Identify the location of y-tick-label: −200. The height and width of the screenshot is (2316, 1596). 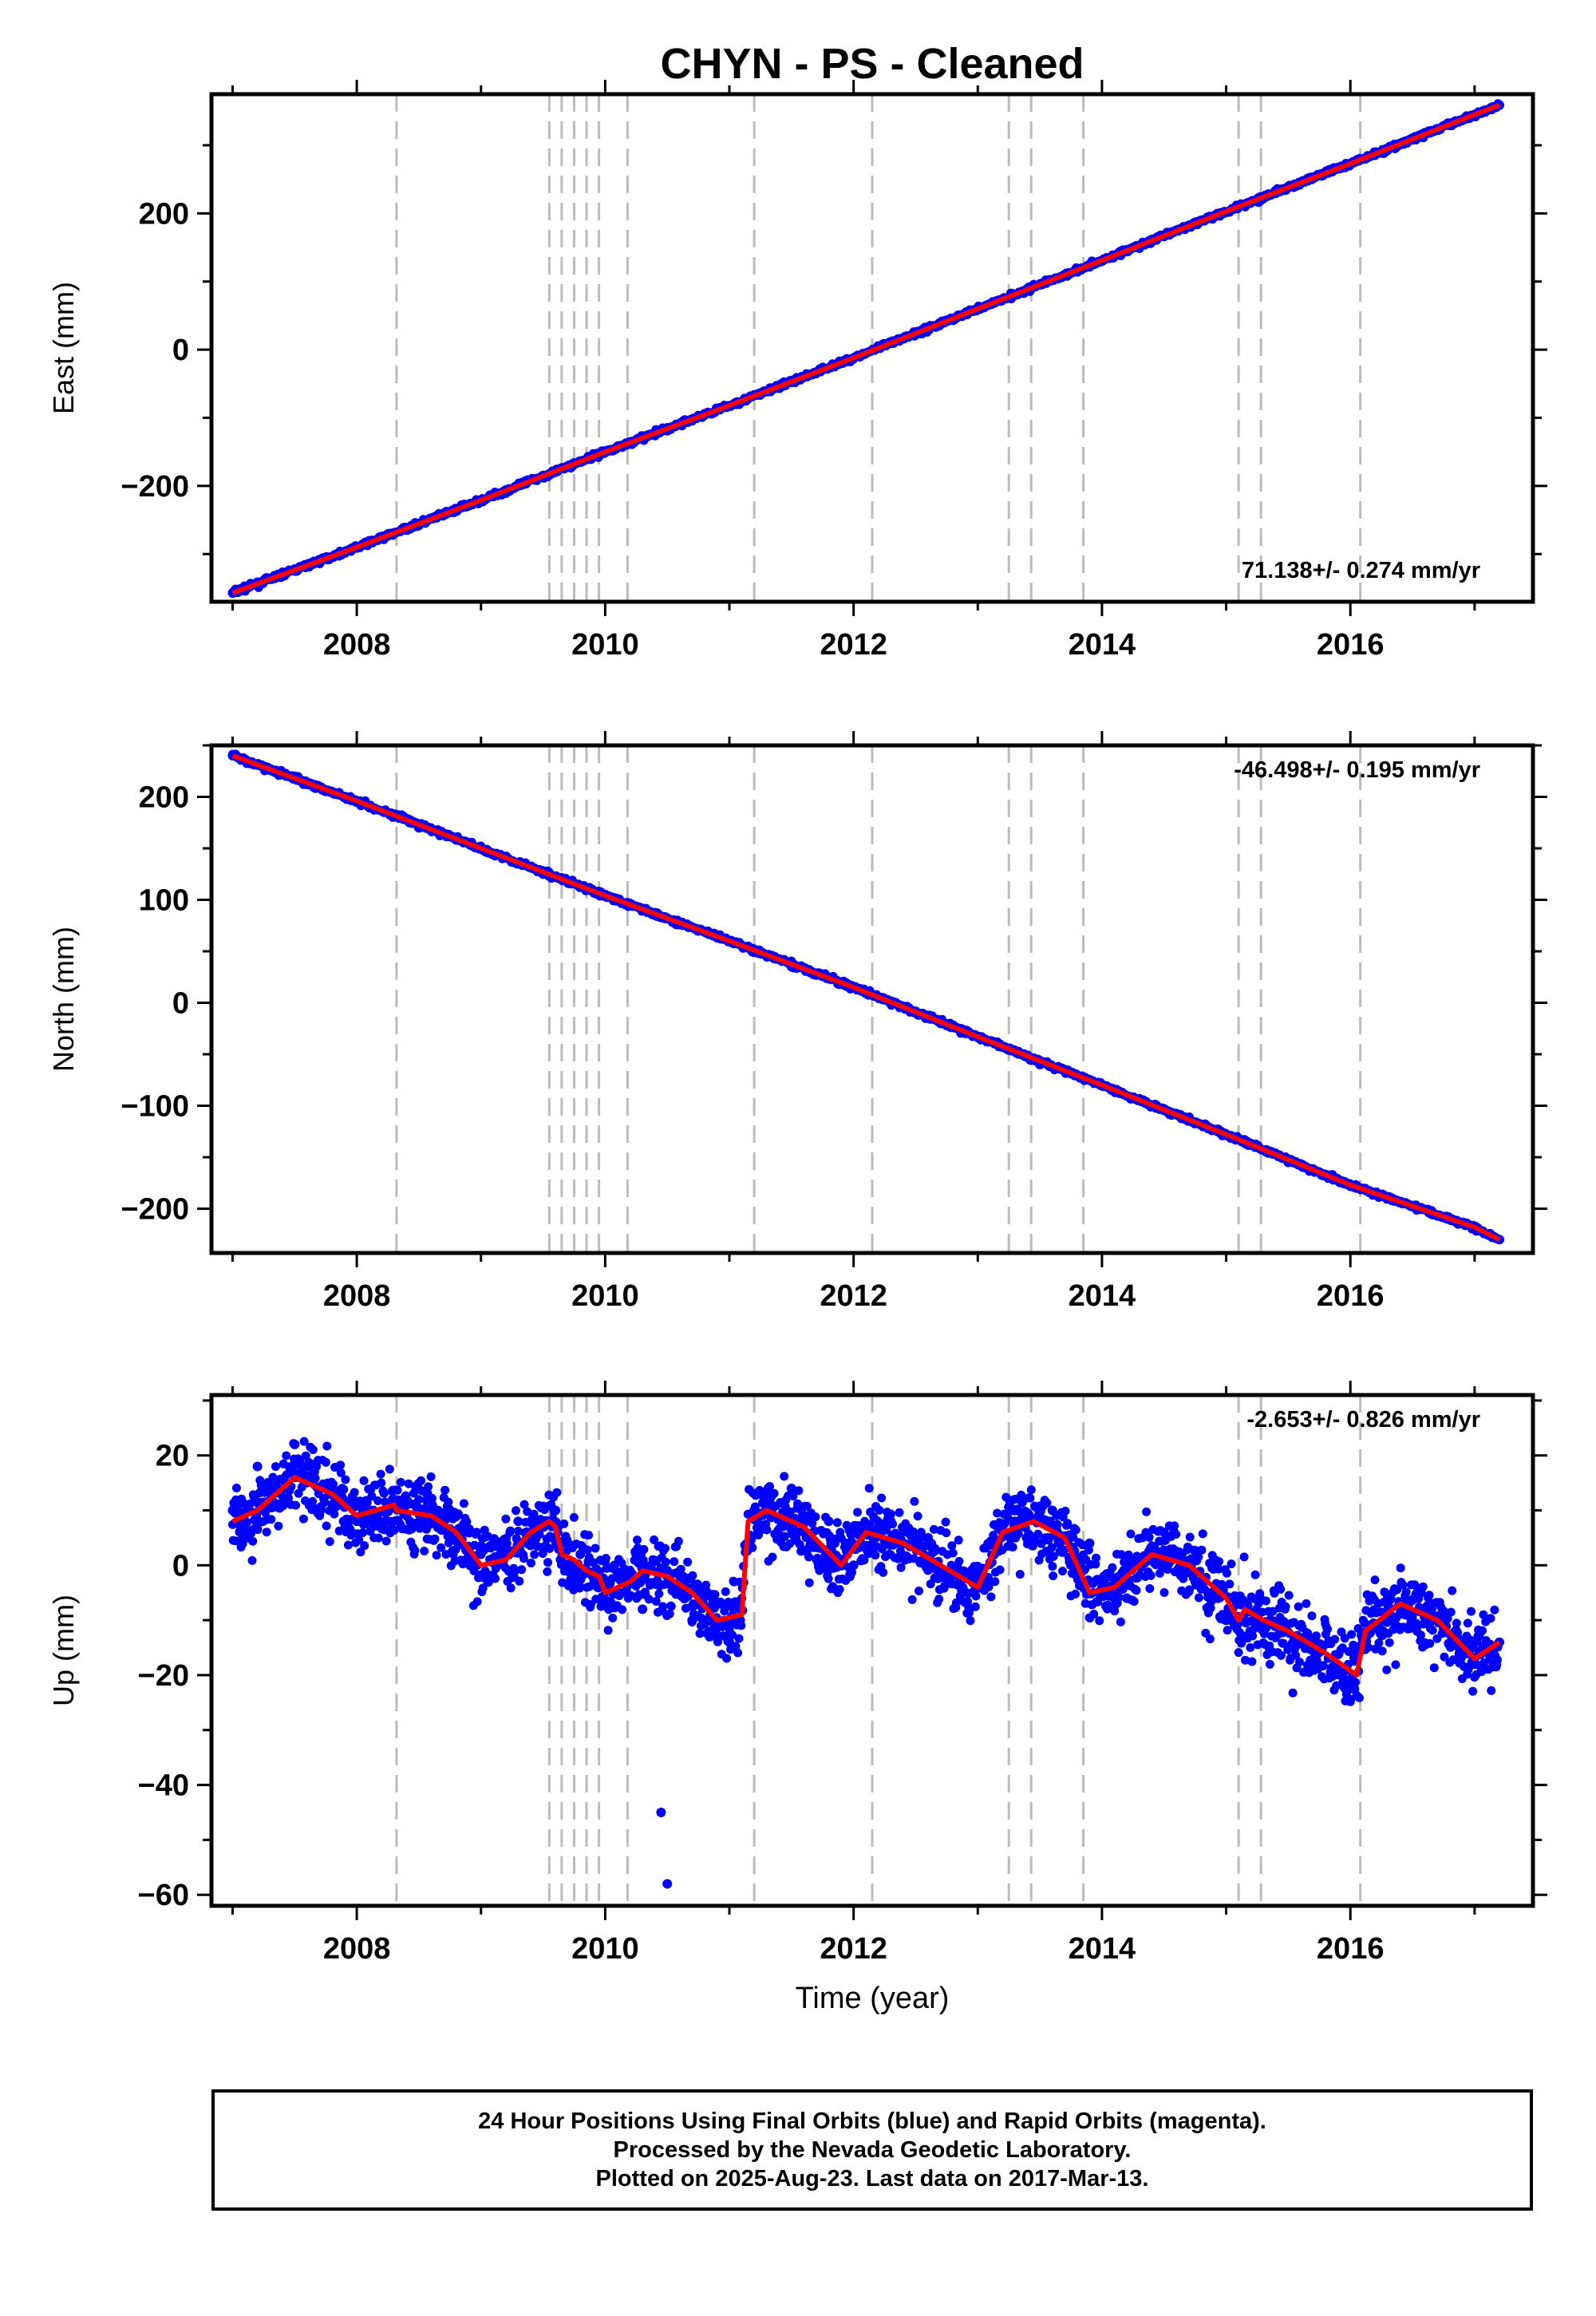
(154, 1210).